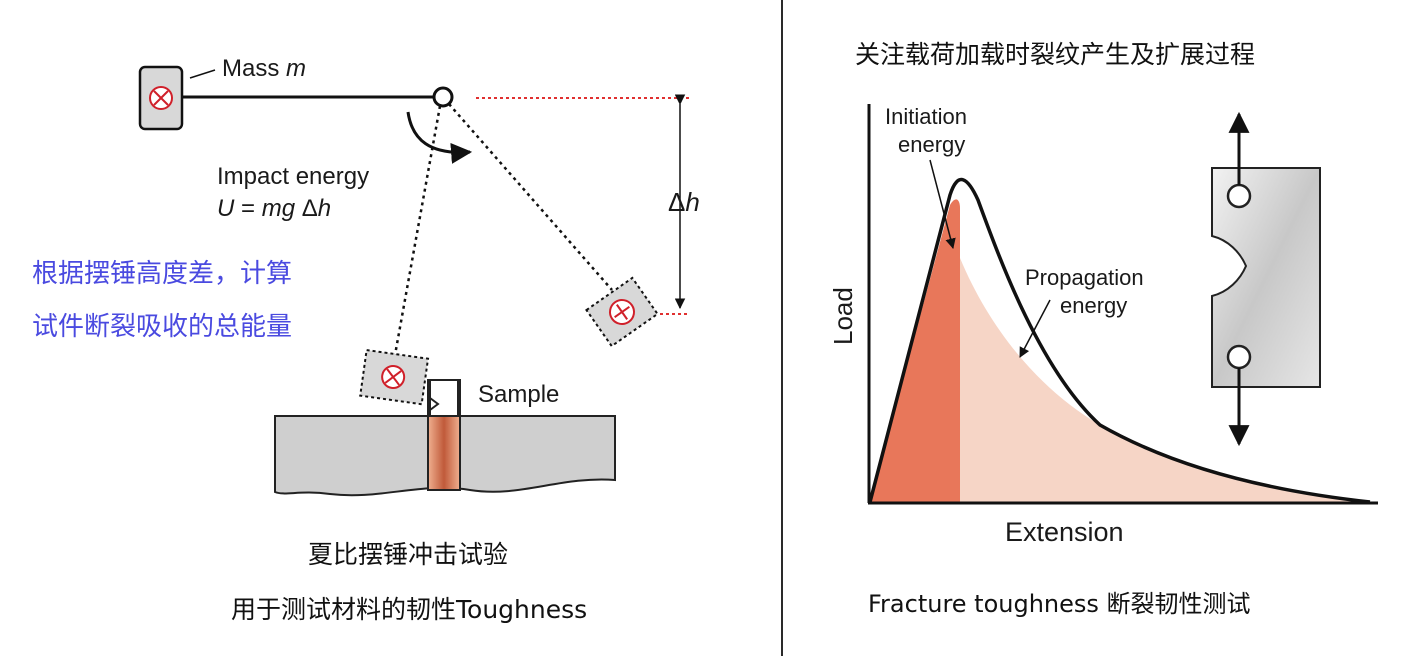 The width and height of the screenshot is (1402, 656). Describe the element at coordinates (926, 116) in the screenshot. I see `initiation-label-1: Initiation` at that location.